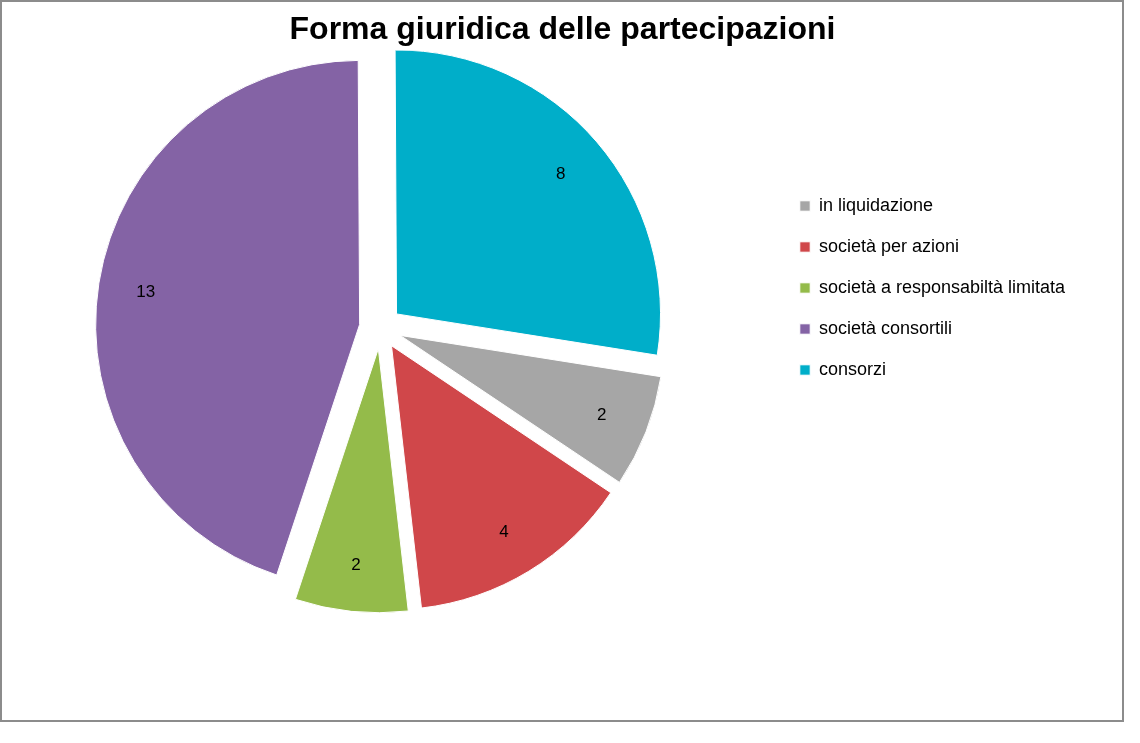 The height and width of the screenshot is (743, 1140). Describe the element at coordinates (561, 173) in the screenshot. I see `data-label: 8` at that location.